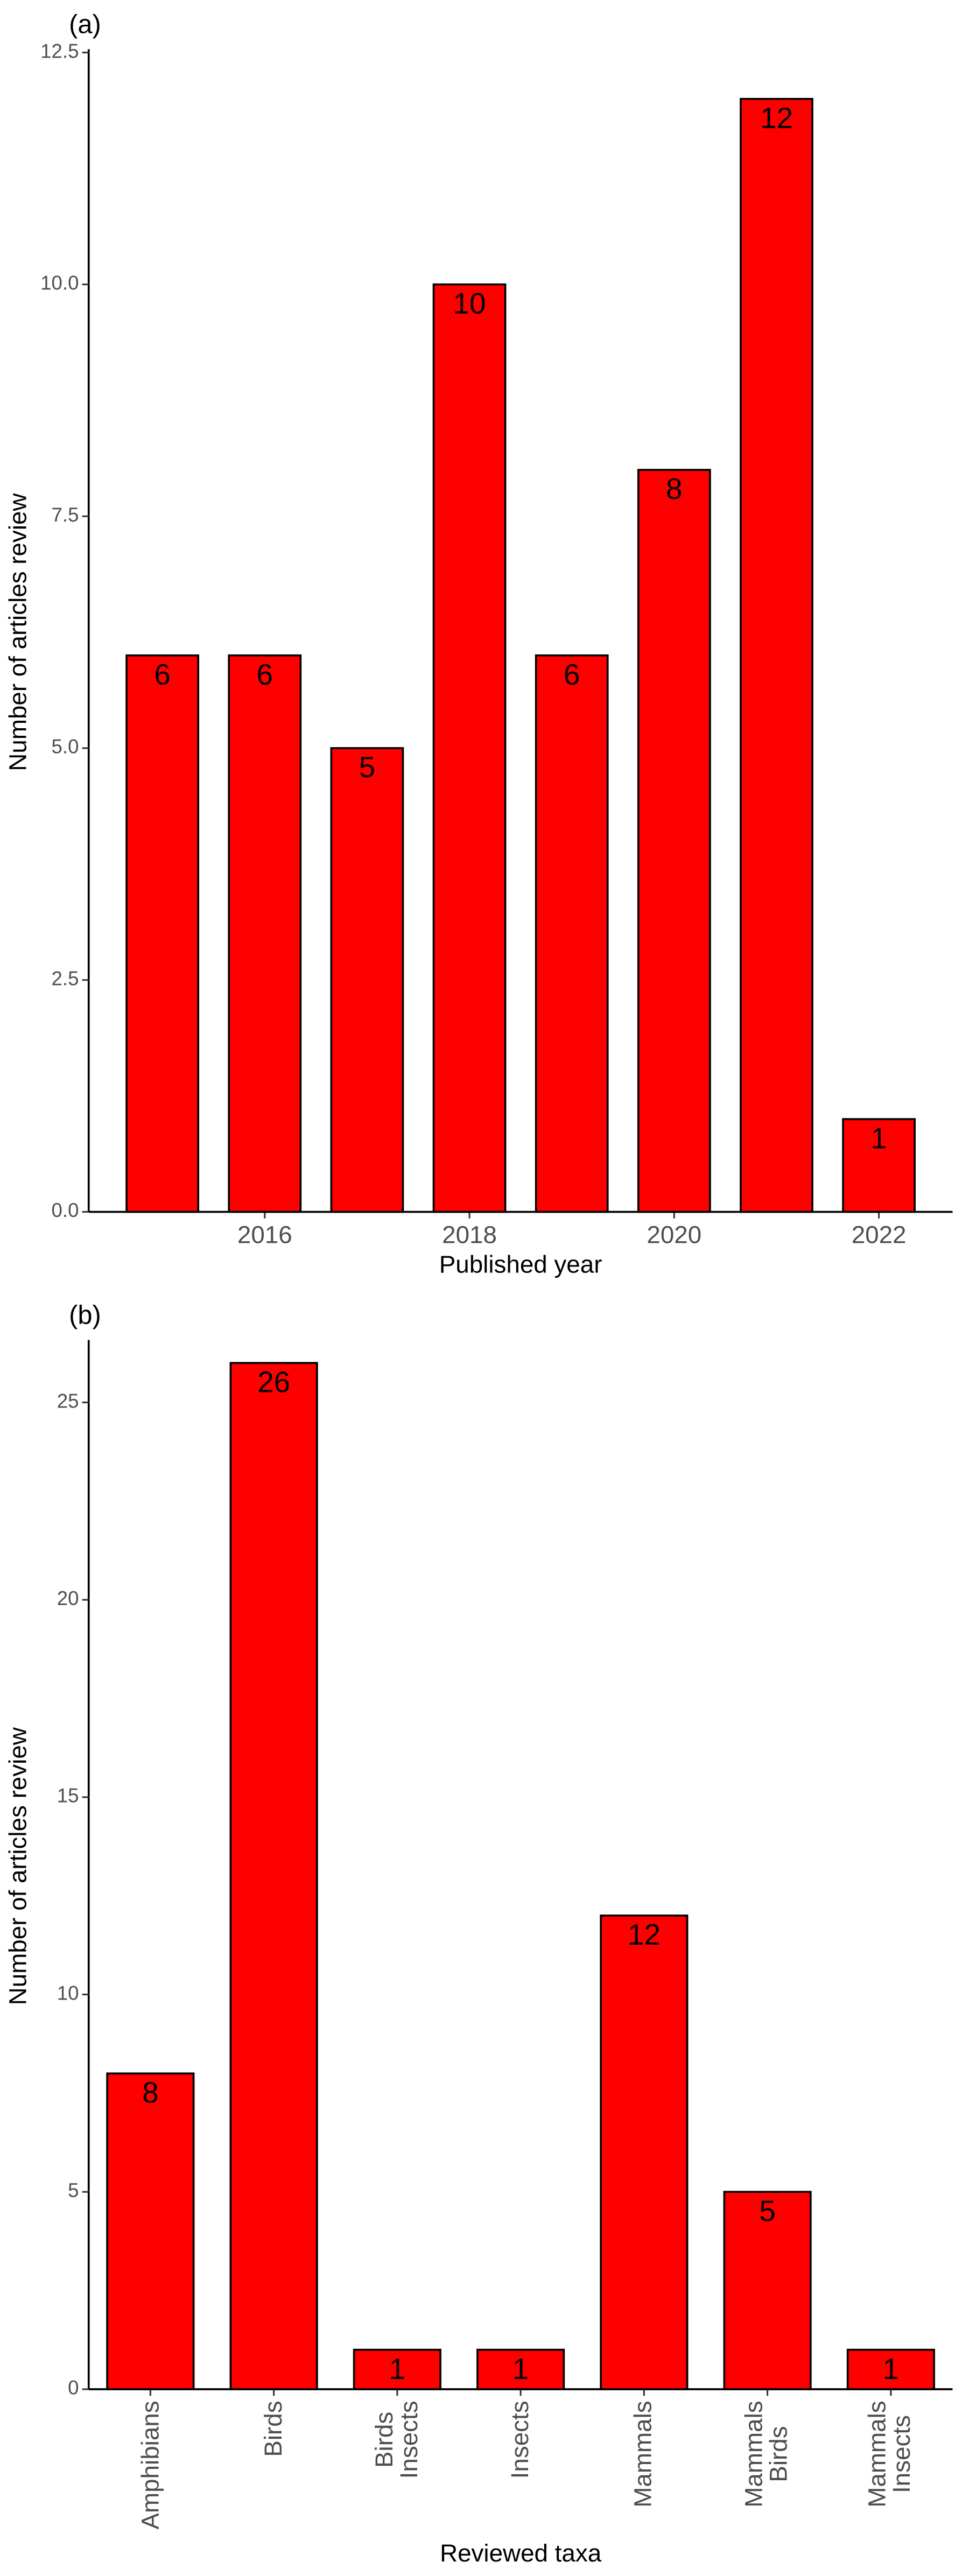 The width and height of the screenshot is (969, 2576). Describe the element at coordinates (68, 1401) in the screenshot. I see `y-tick-label: 25` at that location.